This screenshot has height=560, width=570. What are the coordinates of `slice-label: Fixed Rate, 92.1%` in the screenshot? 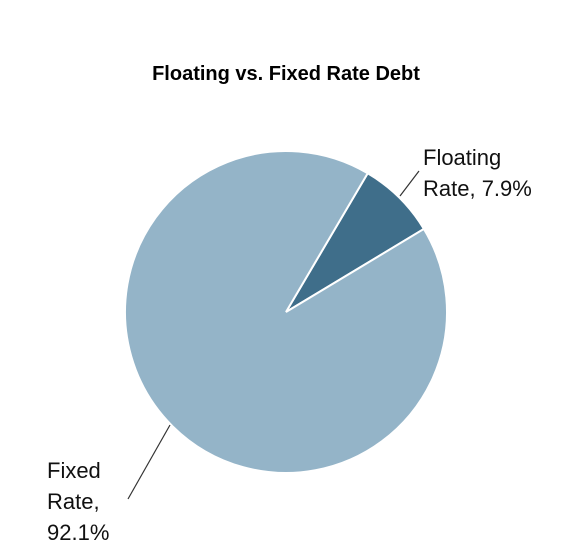 It's located at (78, 501).